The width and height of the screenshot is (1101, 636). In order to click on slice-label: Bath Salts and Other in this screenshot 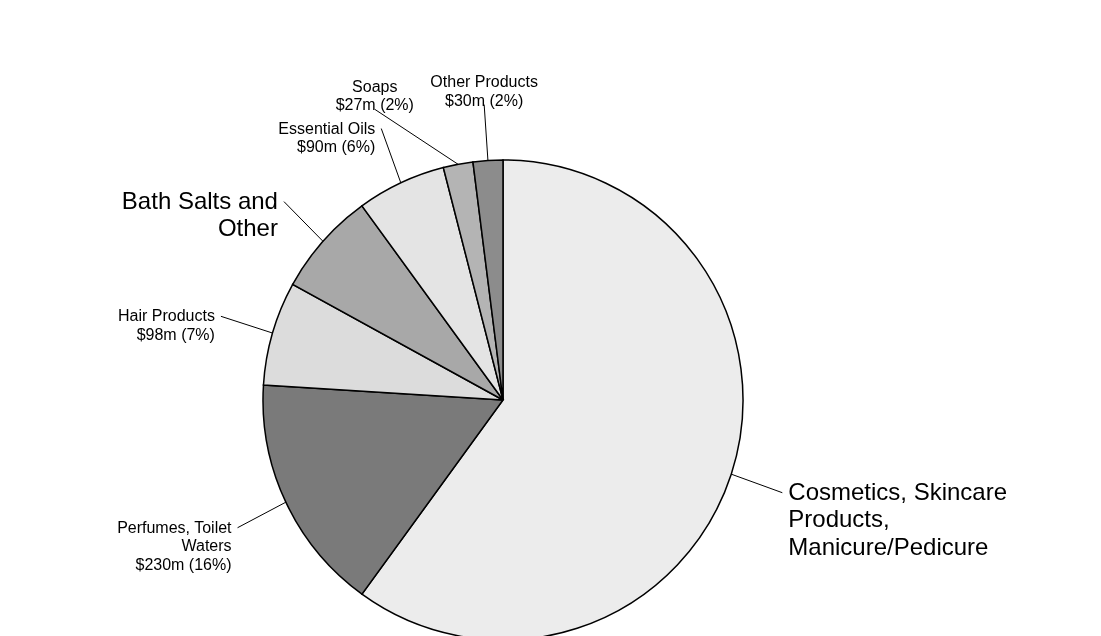, I will do `click(199, 214)`.